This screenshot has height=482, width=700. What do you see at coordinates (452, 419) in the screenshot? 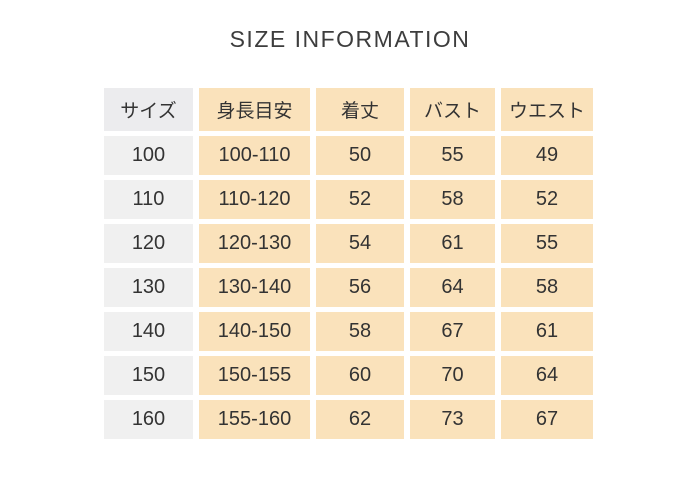
I see `table-cell: 73` at bounding box center [452, 419].